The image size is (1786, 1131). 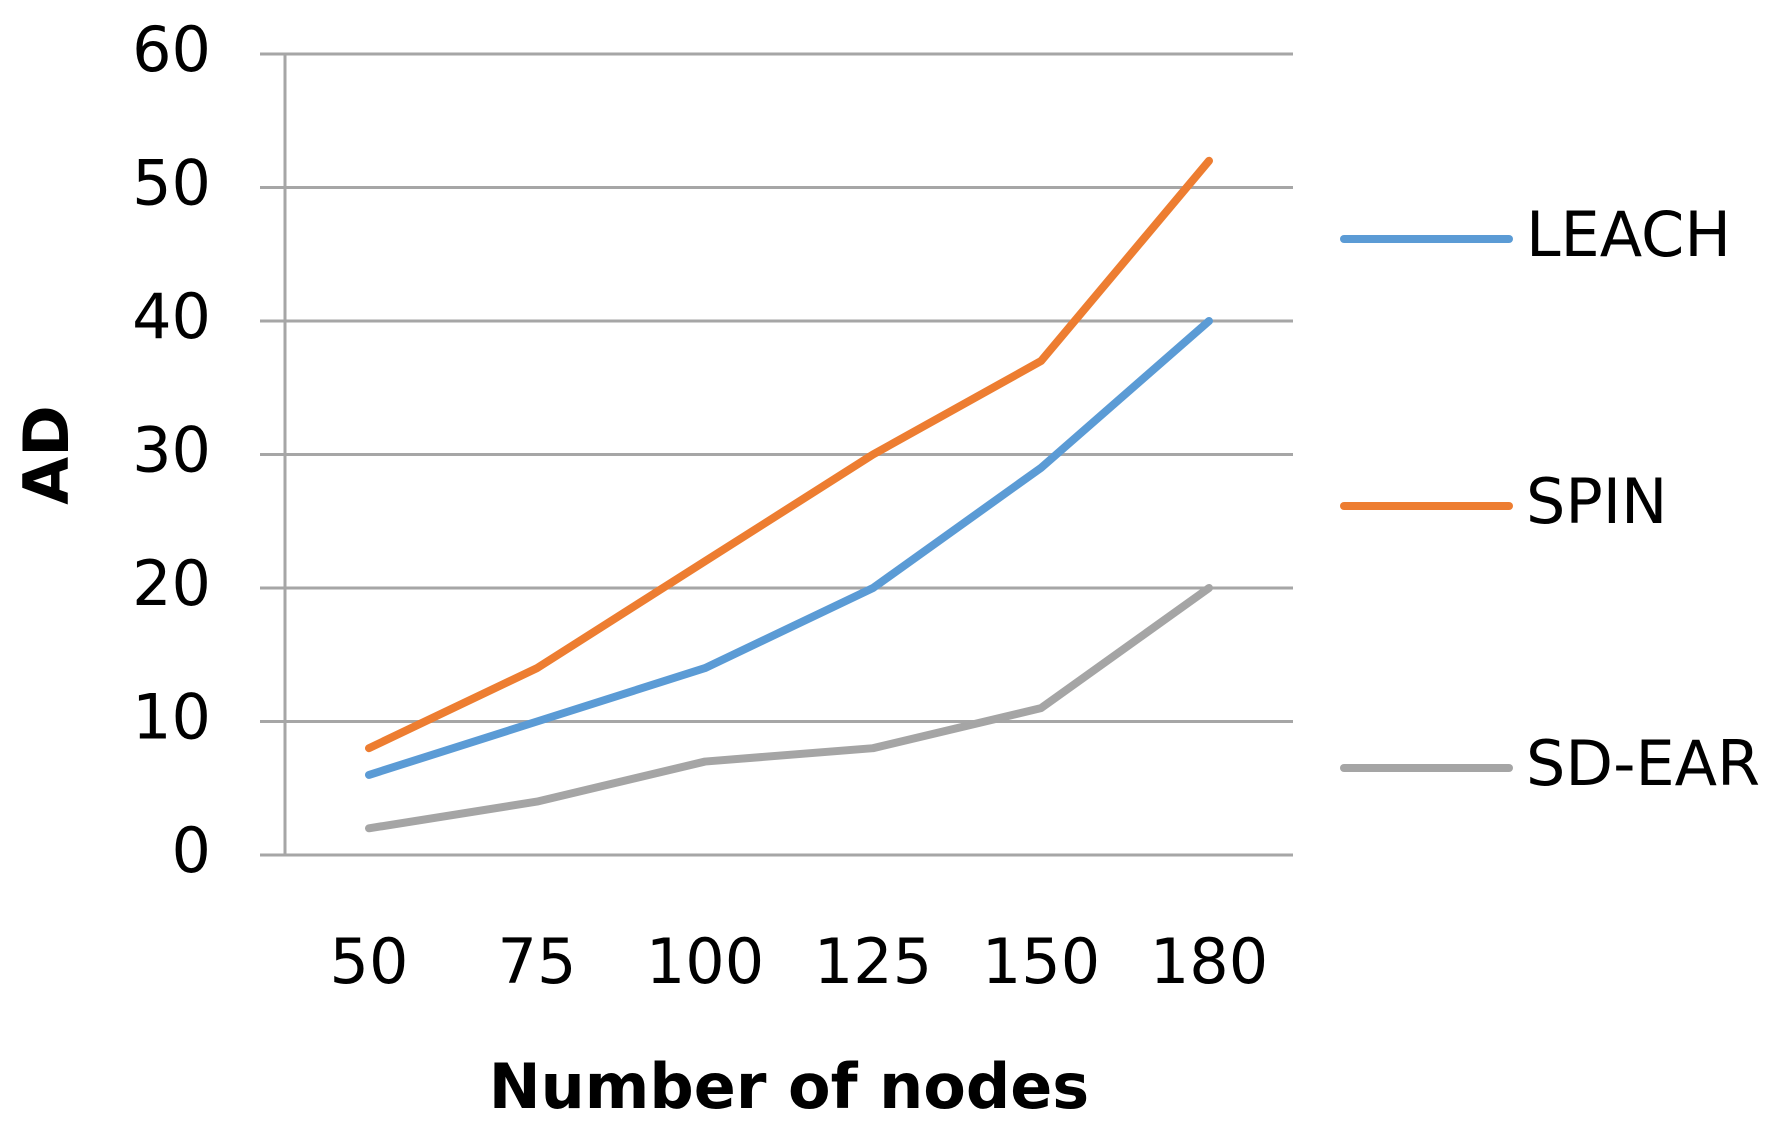 What do you see at coordinates (1643, 763) in the screenshot?
I see `legend-label: SD-EAR` at bounding box center [1643, 763].